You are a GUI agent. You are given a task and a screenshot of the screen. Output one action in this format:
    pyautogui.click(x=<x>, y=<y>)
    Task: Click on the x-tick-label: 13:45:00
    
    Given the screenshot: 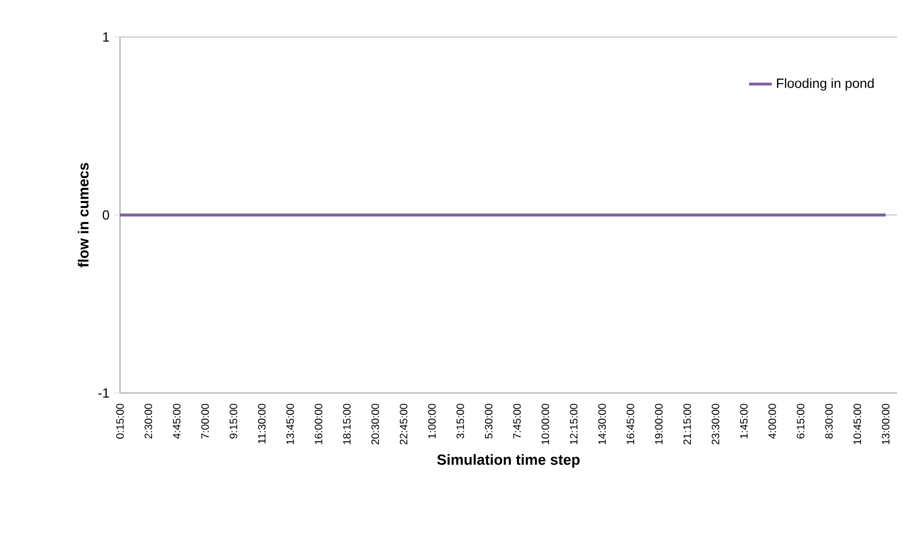 What is the action you would take?
    pyautogui.click(x=290, y=424)
    